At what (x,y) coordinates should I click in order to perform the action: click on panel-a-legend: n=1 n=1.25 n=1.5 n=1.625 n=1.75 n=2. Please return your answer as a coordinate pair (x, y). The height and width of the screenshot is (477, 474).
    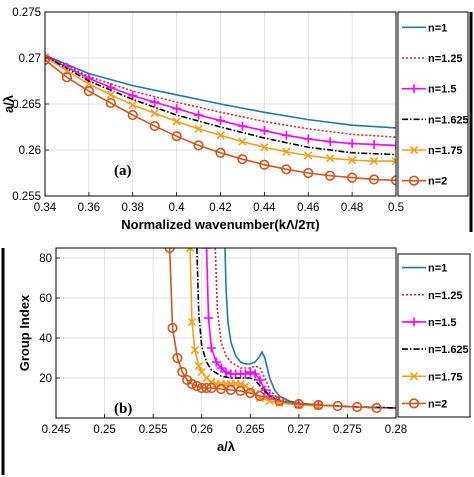
    Looking at the image, I should click on (433, 104).